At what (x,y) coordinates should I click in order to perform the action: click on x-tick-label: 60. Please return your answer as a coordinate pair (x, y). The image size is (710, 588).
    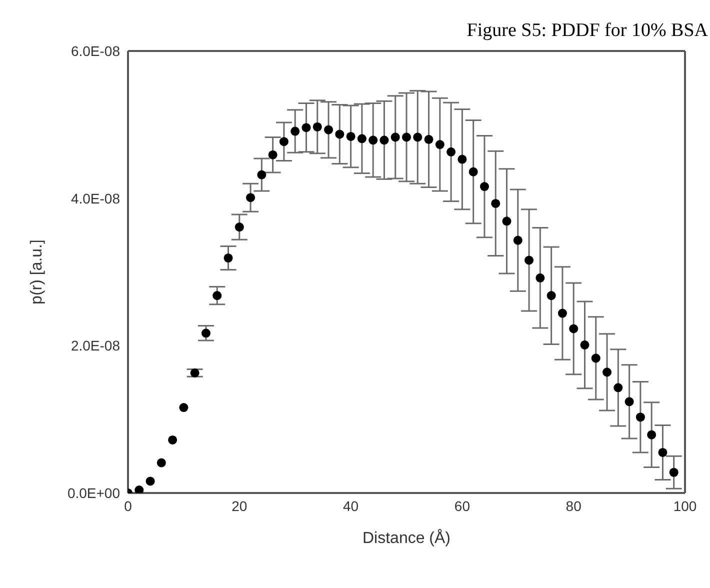
    Looking at the image, I should click on (462, 506).